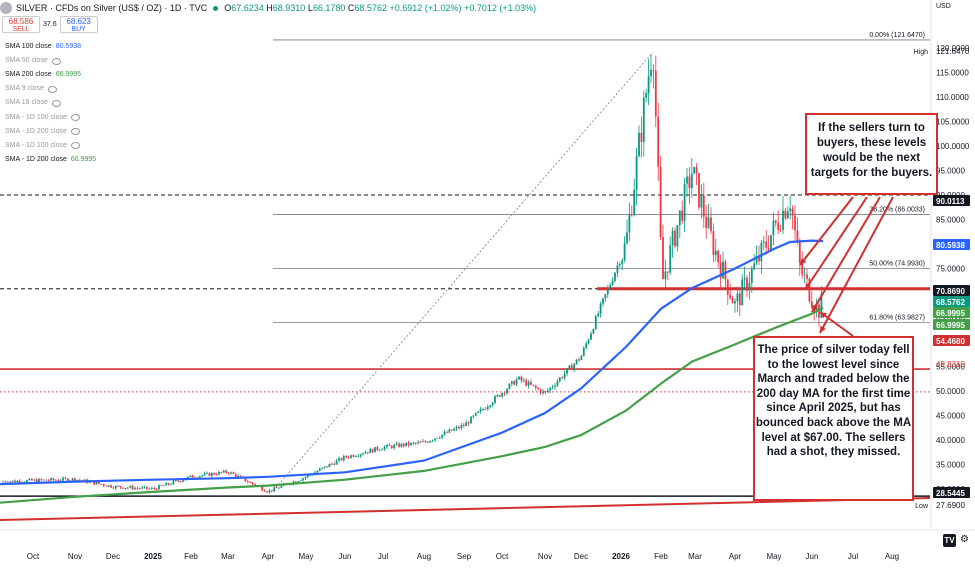 This screenshot has height=569, width=975. What do you see at coordinates (50, 47) in the screenshot?
I see `indicator-row: SMA 100 close 80.5938` at bounding box center [50, 47].